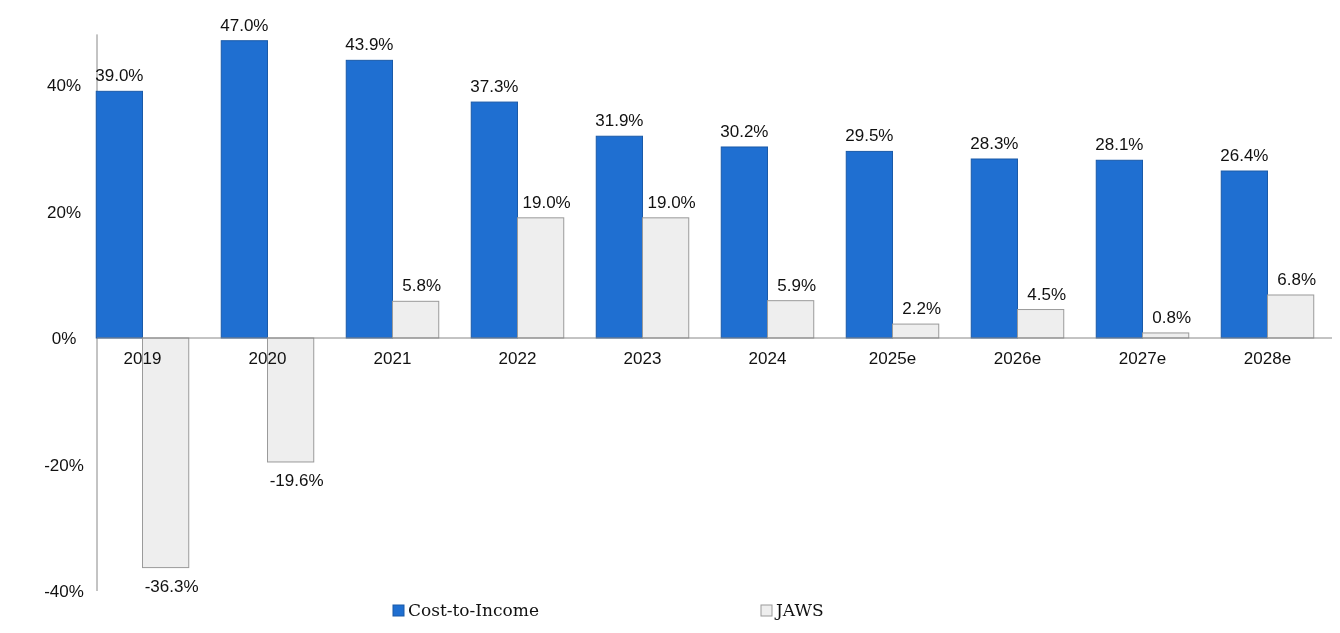 Image resolution: width=1340 pixels, height=633 pixels. What do you see at coordinates (119, 76) in the screenshot?
I see `data-label: 39.0%` at bounding box center [119, 76].